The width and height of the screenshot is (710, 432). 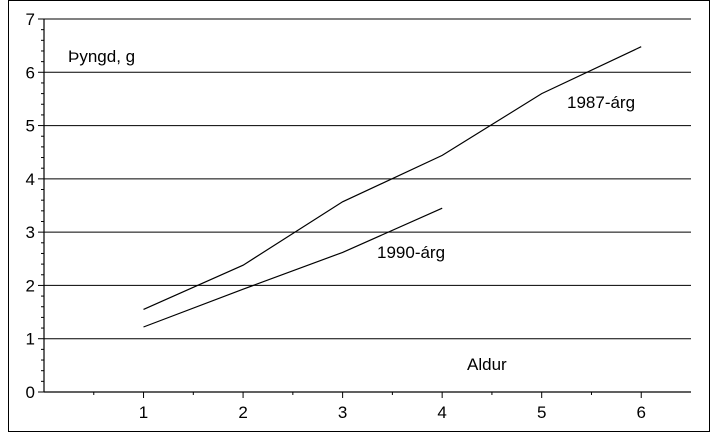 I want to click on y-tick-label-7: 7, so click(x=30, y=19).